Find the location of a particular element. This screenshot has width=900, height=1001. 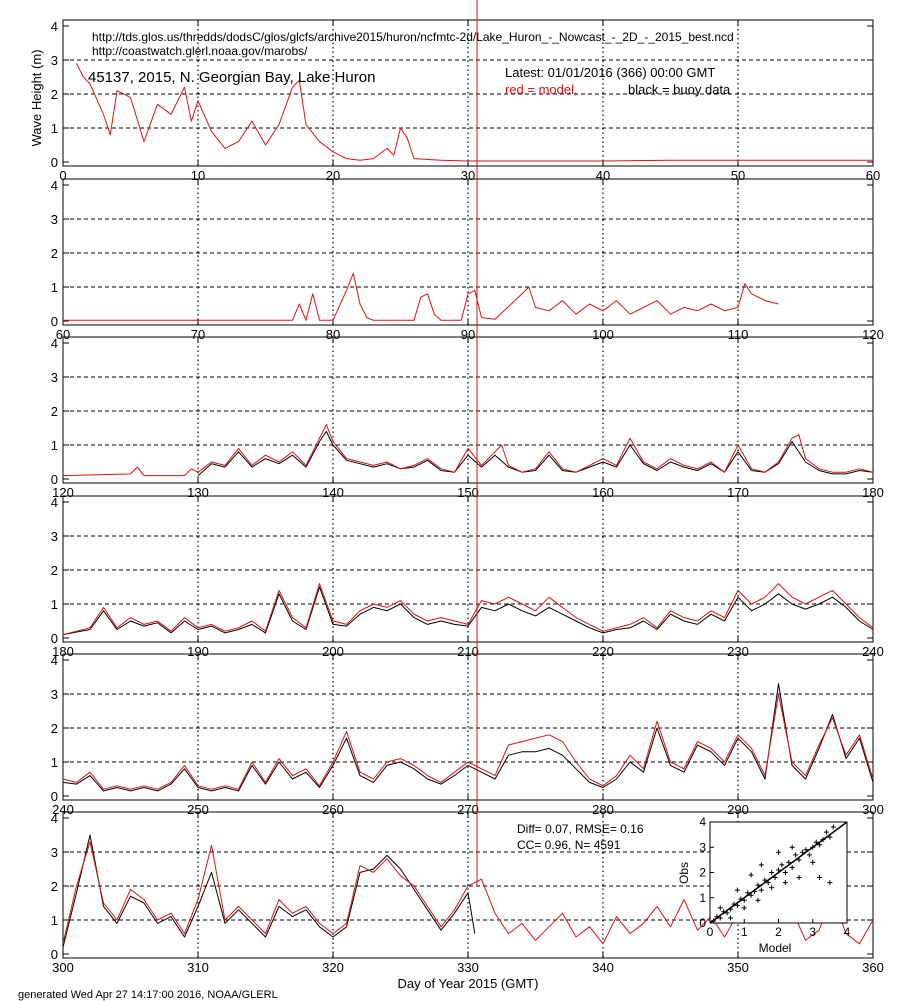

legend-model: red = model, is located at coordinates (541, 89).